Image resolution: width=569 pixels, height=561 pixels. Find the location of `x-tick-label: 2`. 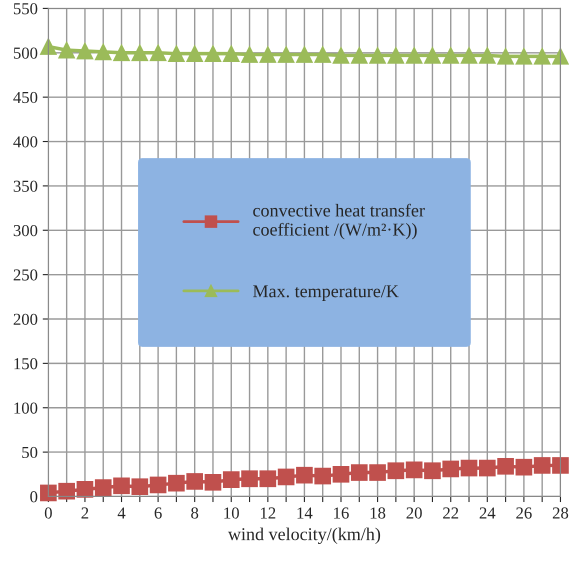

x-tick-label: 2 is located at coordinates (85, 512).